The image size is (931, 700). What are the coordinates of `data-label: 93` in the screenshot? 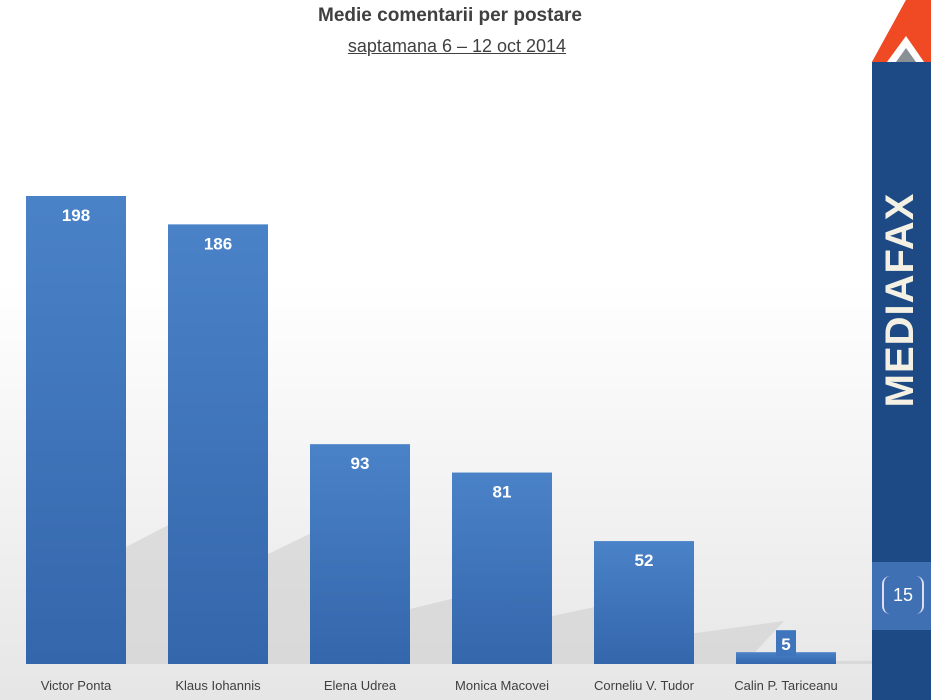 It's located at (360, 463).